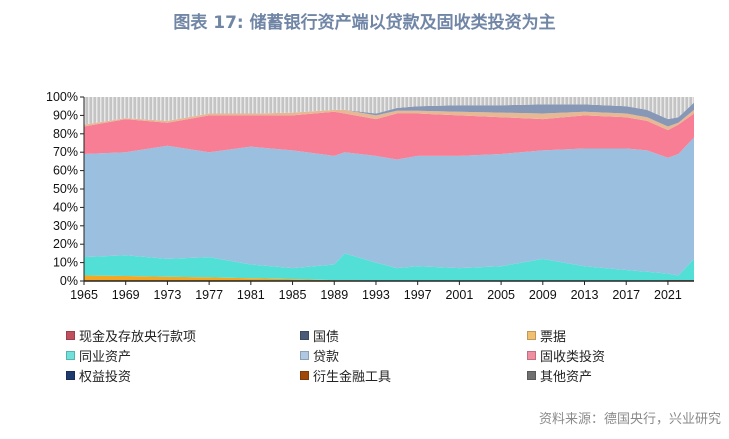 This screenshot has width=729, height=439. What do you see at coordinates (251, 295) in the screenshot?
I see `x-tick-label: 1981` at bounding box center [251, 295].